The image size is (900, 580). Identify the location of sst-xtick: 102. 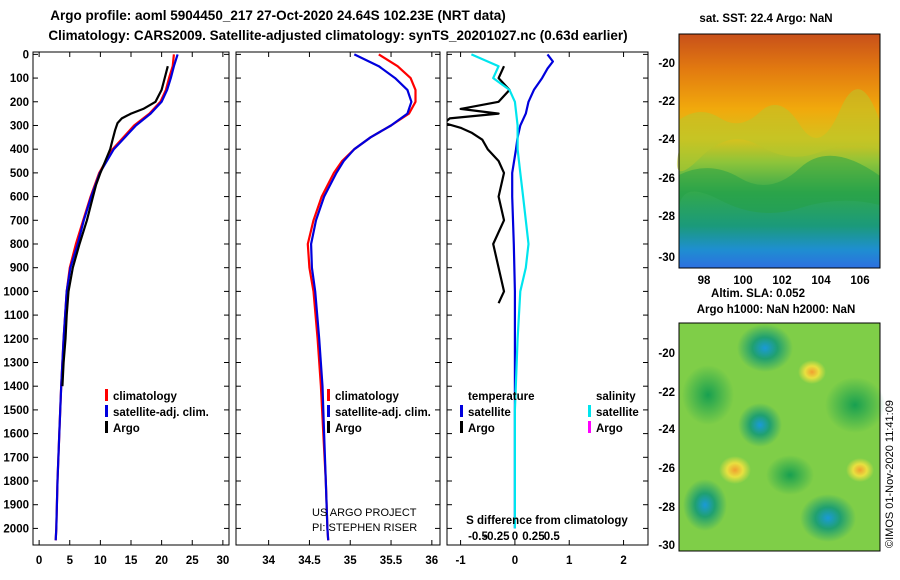
(781, 281).